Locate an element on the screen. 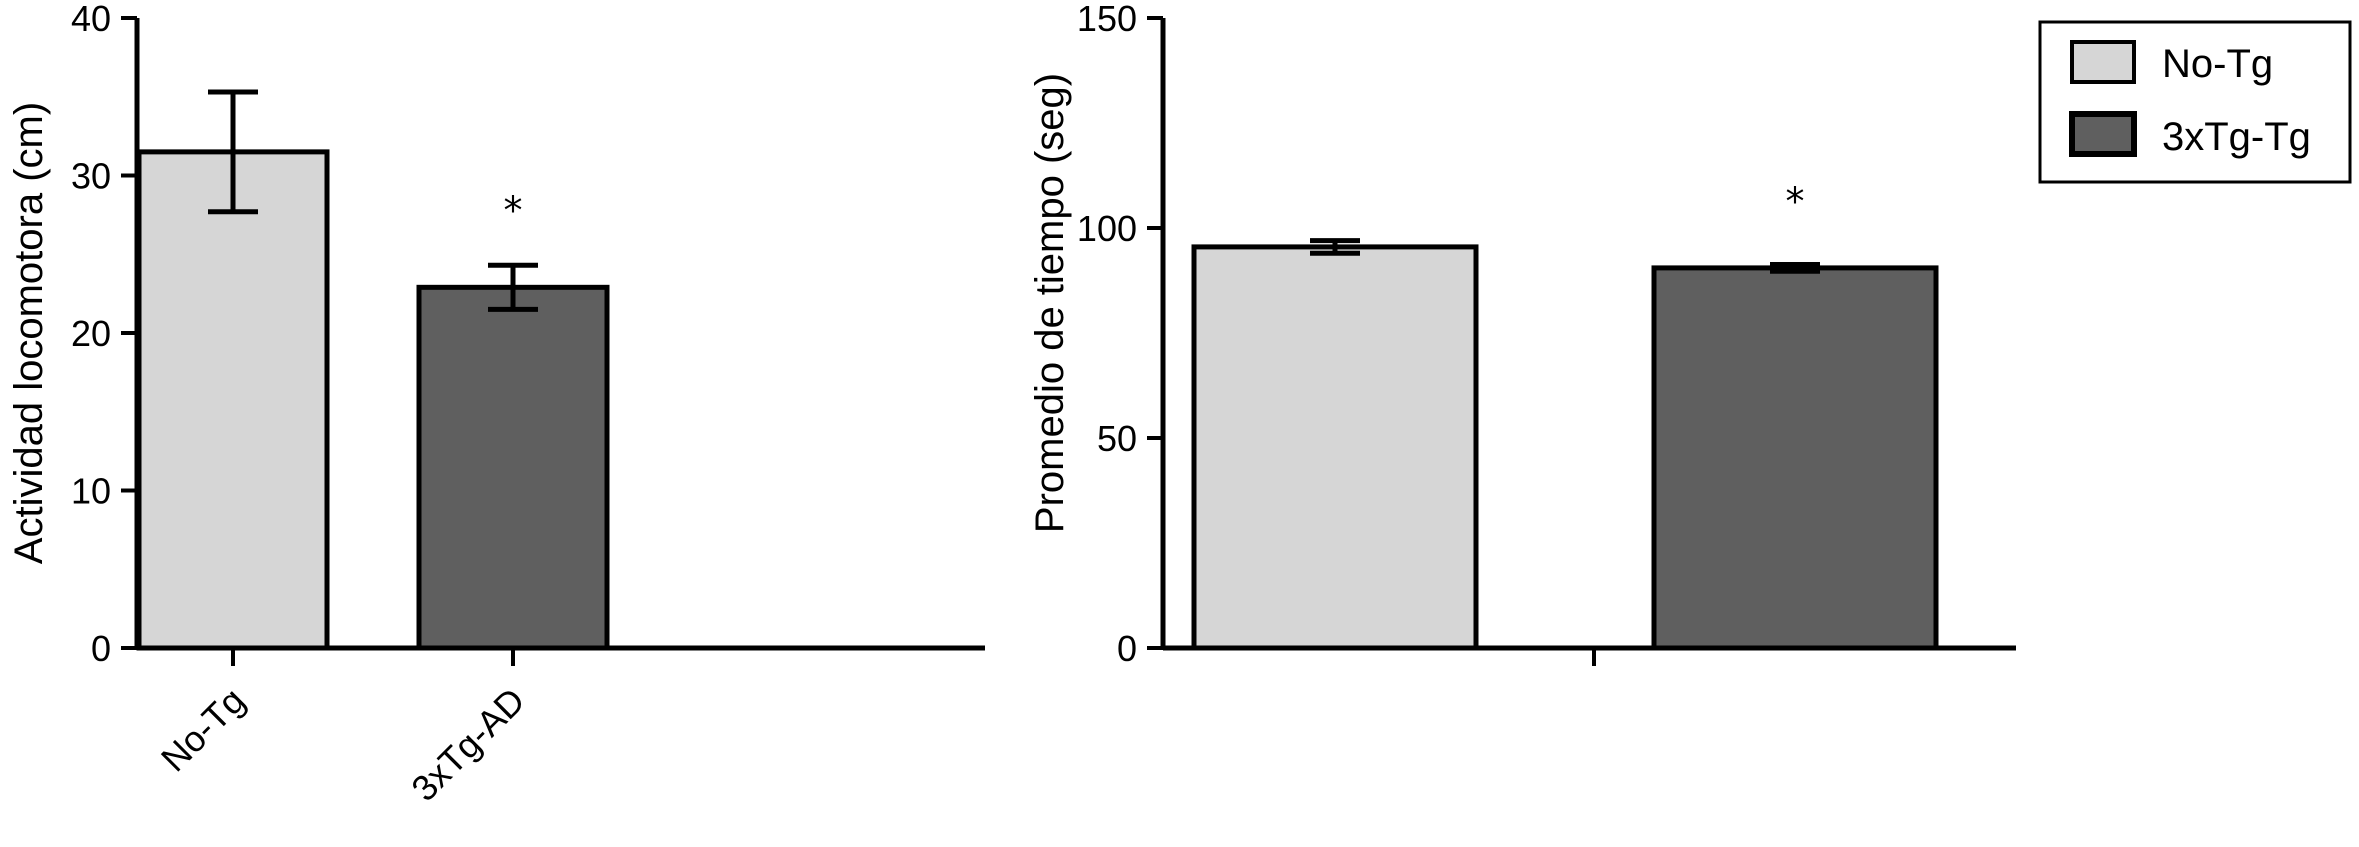 The width and height of the screenshot is (2359, 847). legend-label-no-tg: No-Tg is located at coordinates (2217, 64).